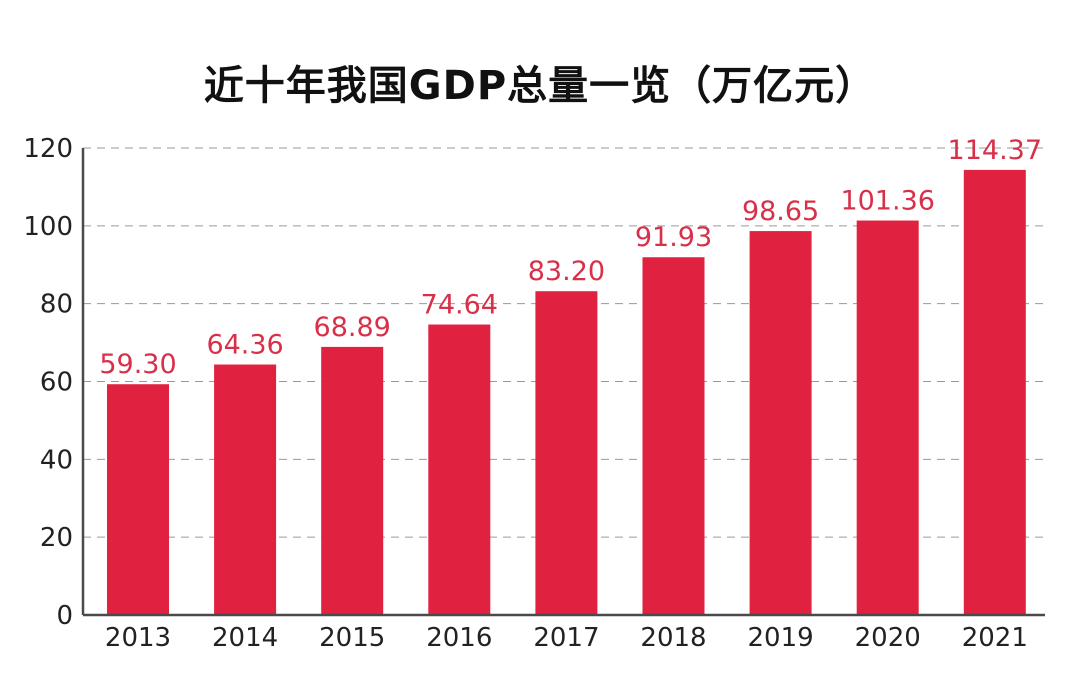 This screenshot has height=700, width=1080. Describe the element at coordinates (781, 638) in the screenshot. I see `x-tick-label-2019: 2019` at that location.